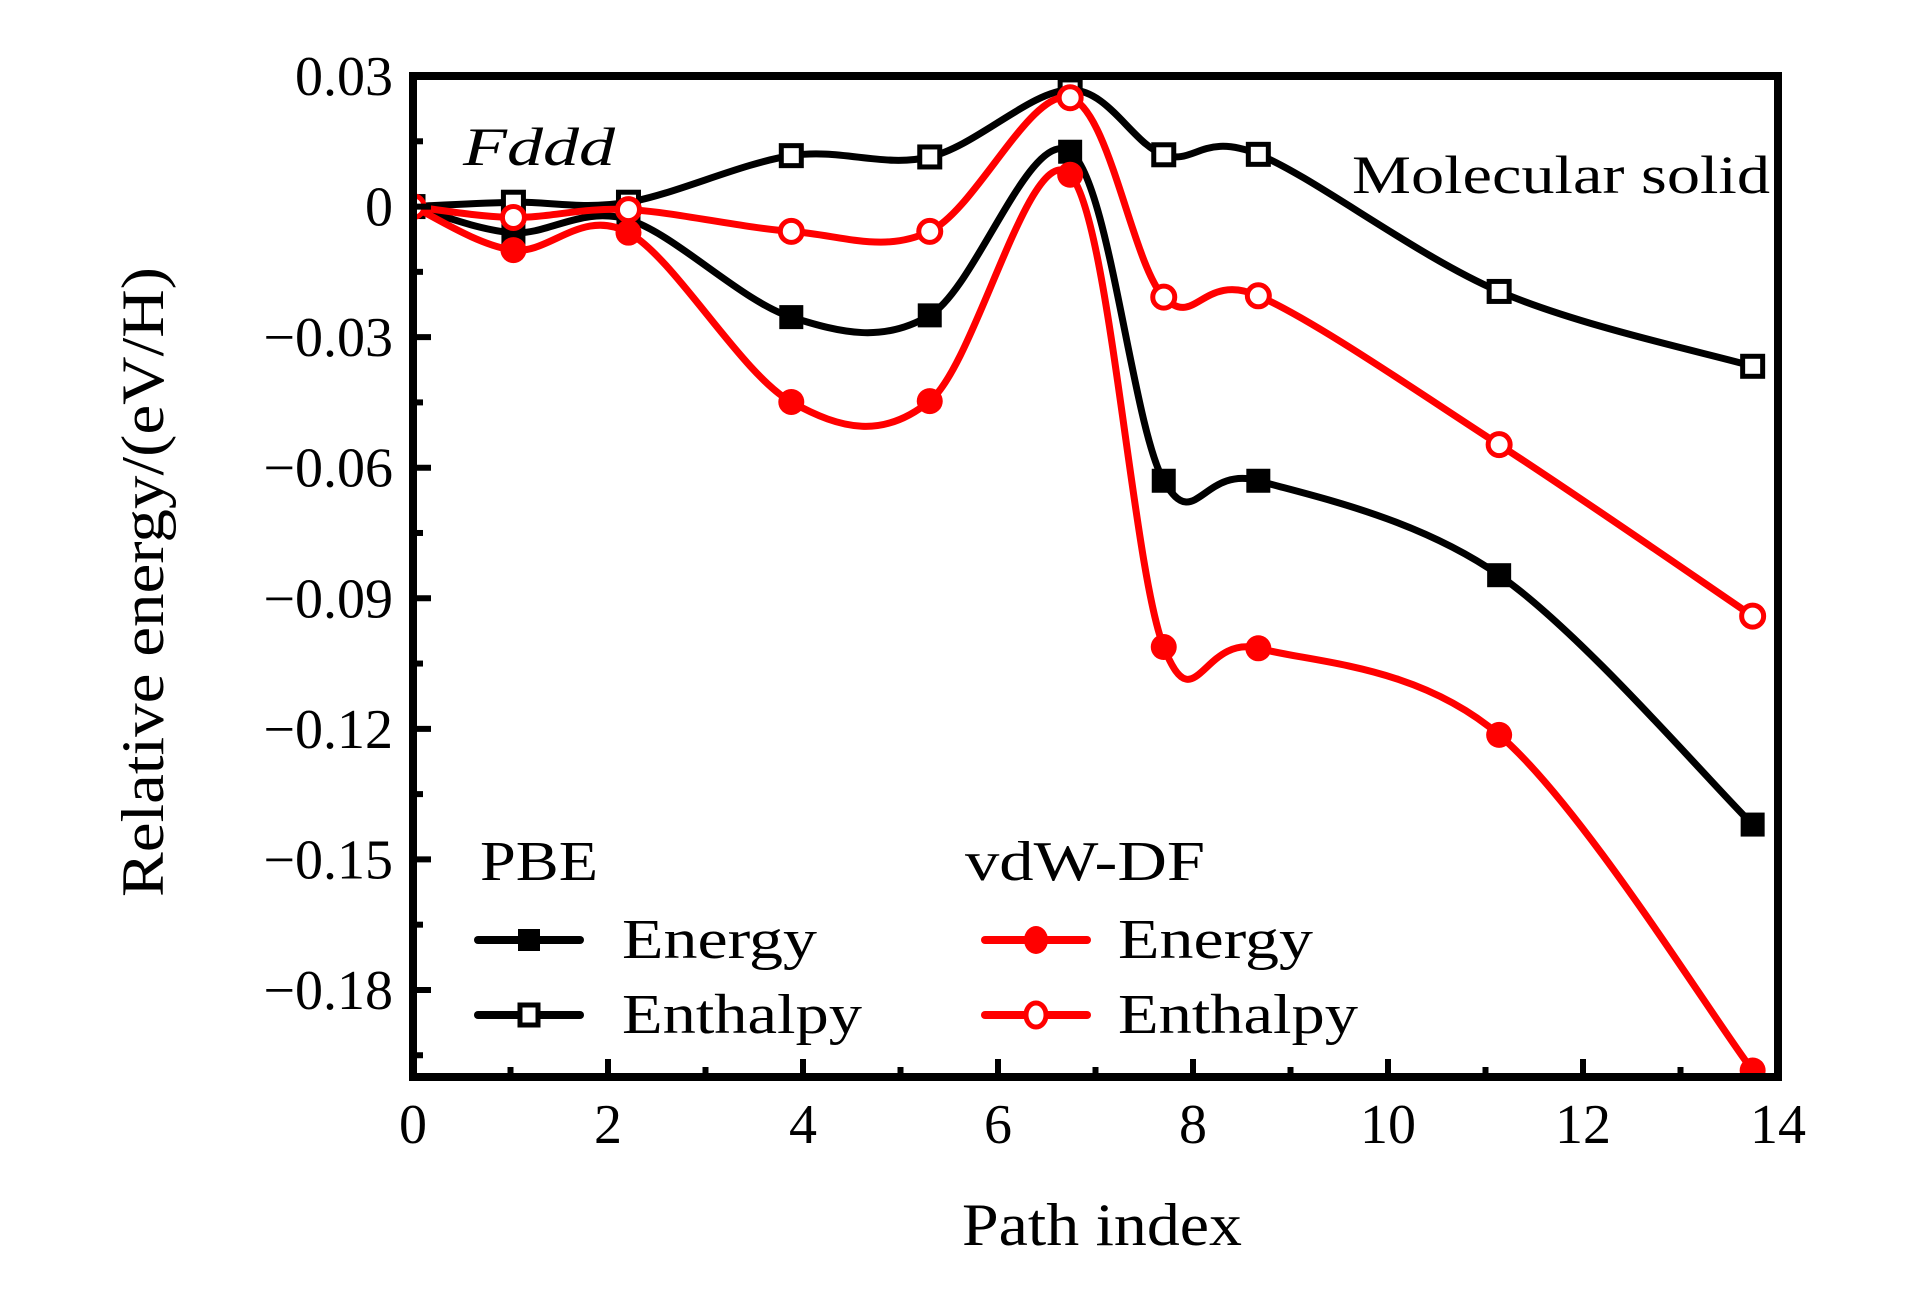  I want to click on legend-marker-open-square, so click(529, 1015).